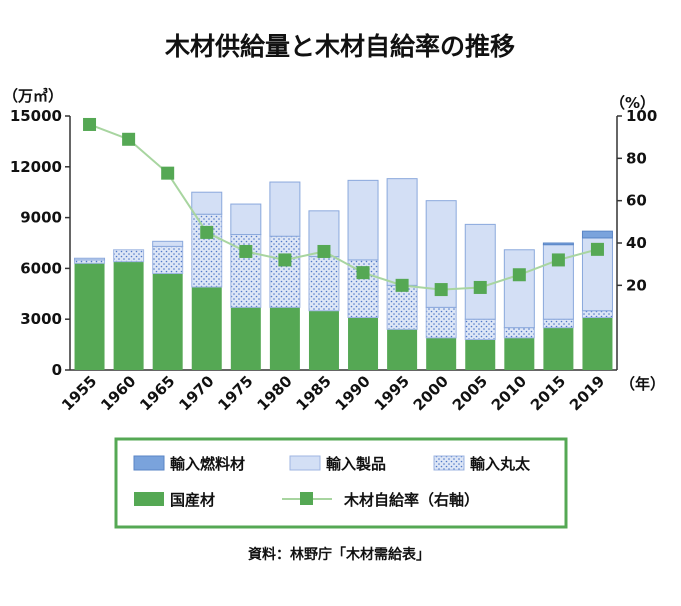 The height and width of the screenshot is (606, 681). What do you see at coordinates (636, 158) in the screenshot?
I see `y2-tick-label: 80` at bounding box center [636, 158].